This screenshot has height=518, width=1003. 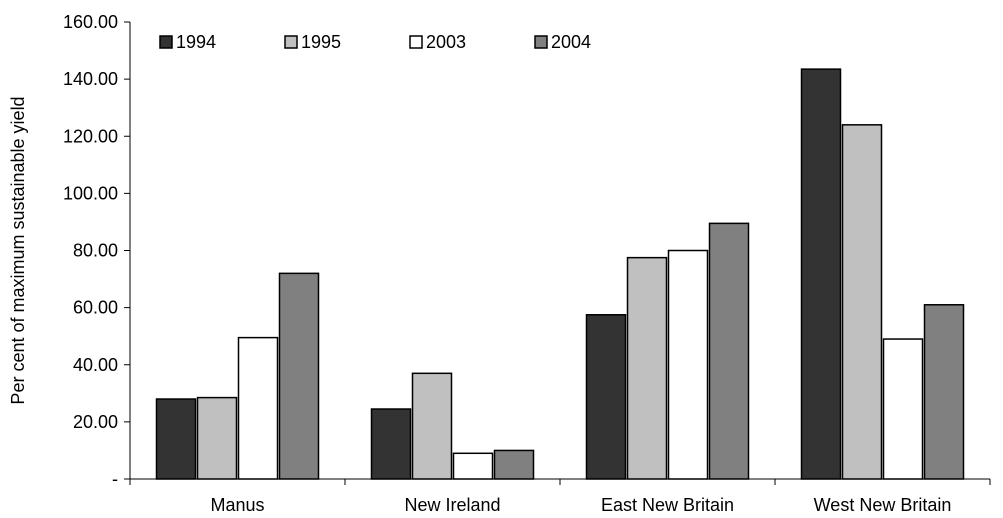 I want to click on legend: 1994 1995 2003 2004, so click(x=375, y=42).